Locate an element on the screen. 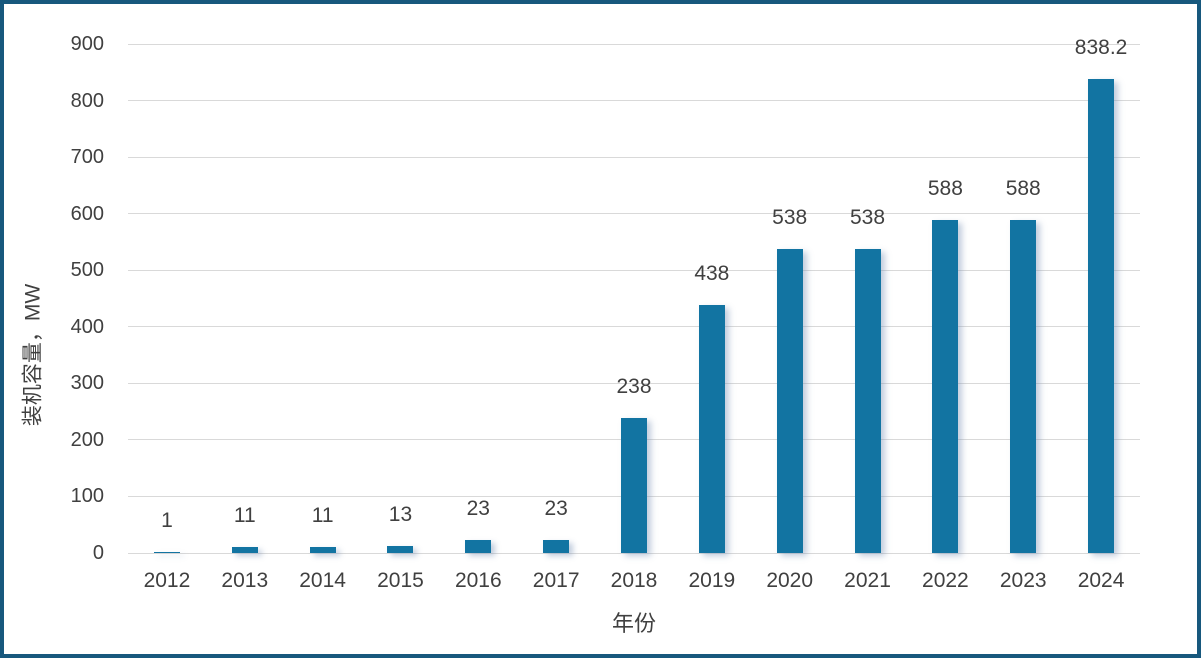 Image resolution: width=1201 pixels, height=658 pixels. gridline-y500 is located at coordinates (634, 270).